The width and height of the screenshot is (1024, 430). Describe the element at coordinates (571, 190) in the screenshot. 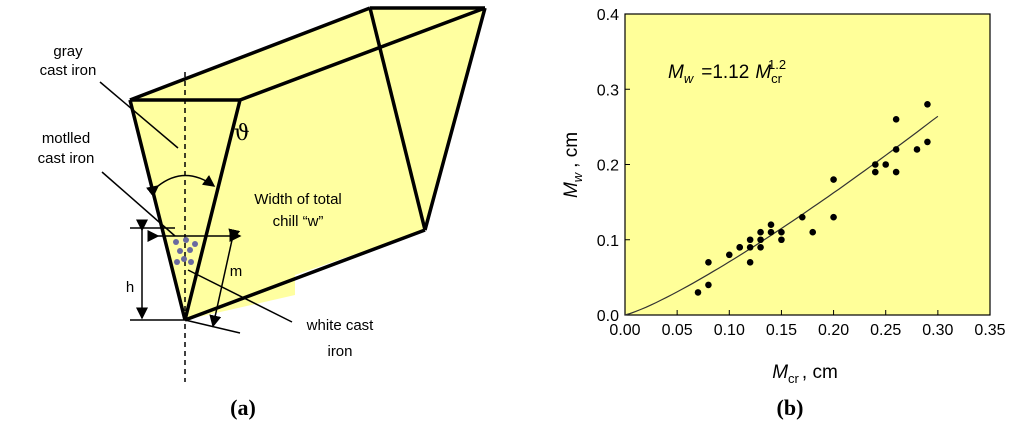

I see `y-label-symbol: M` at that location.